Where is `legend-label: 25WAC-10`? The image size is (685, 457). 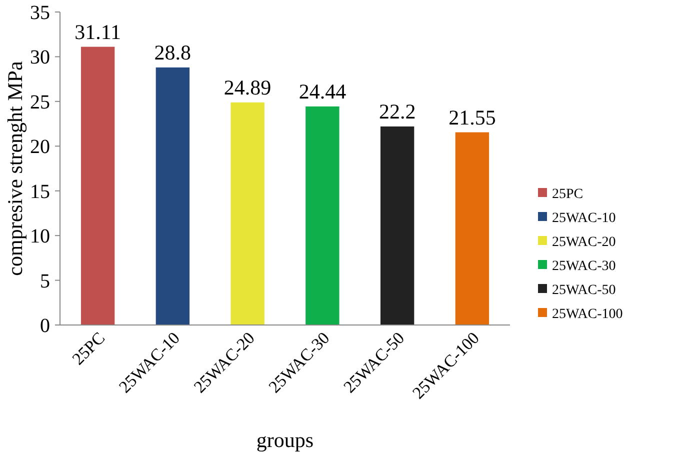 legend-label: 25WAC-10 is located at coordinates (584, 218).